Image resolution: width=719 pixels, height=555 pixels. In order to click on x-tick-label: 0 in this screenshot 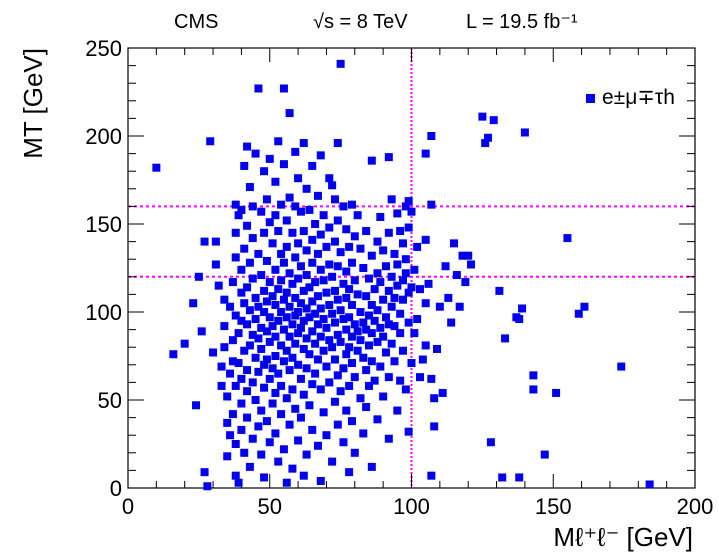, I will do `click(128, 506)`.